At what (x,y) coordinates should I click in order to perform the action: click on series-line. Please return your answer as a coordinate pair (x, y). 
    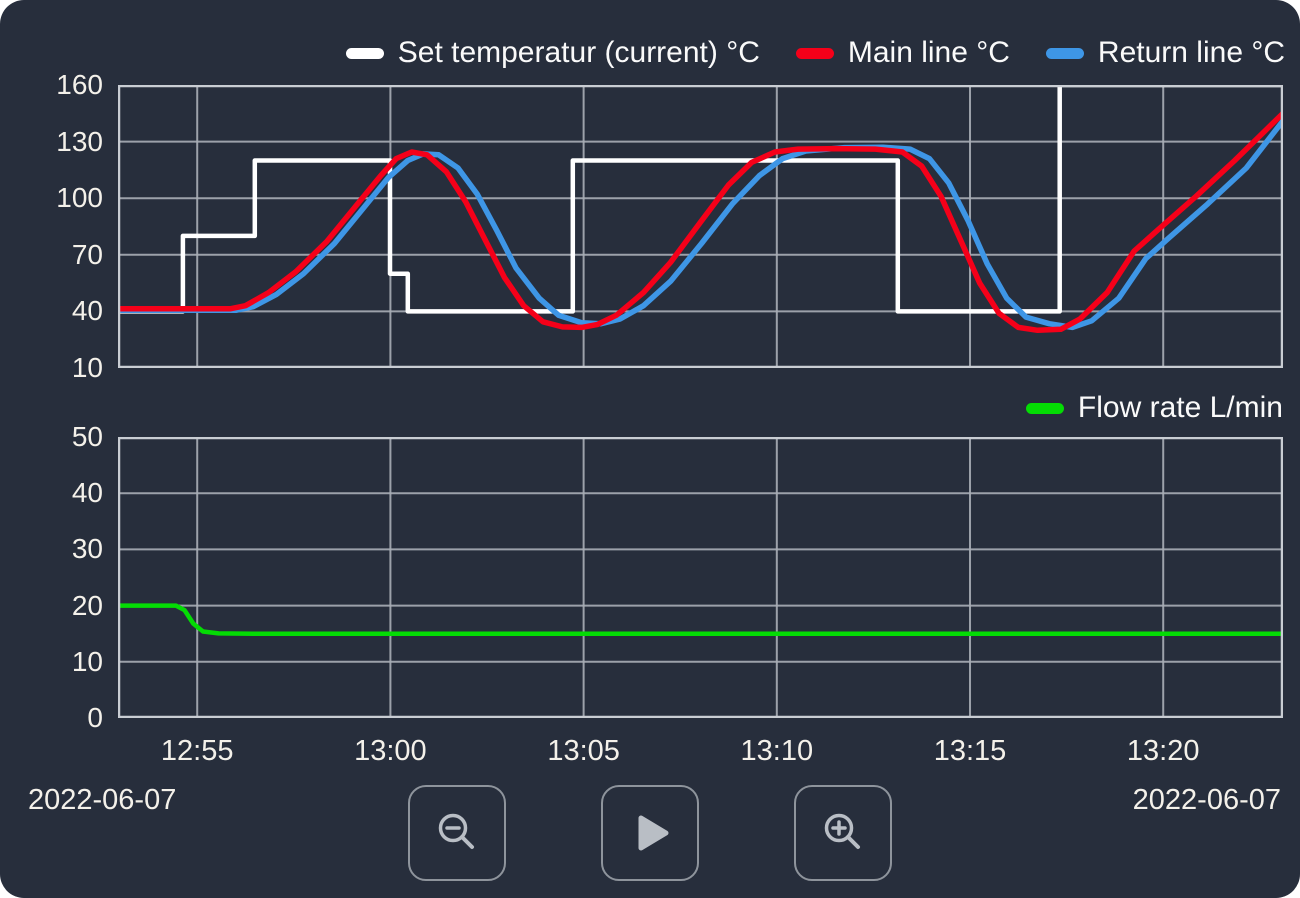
    Looking at the image, I should click on (700, 619).